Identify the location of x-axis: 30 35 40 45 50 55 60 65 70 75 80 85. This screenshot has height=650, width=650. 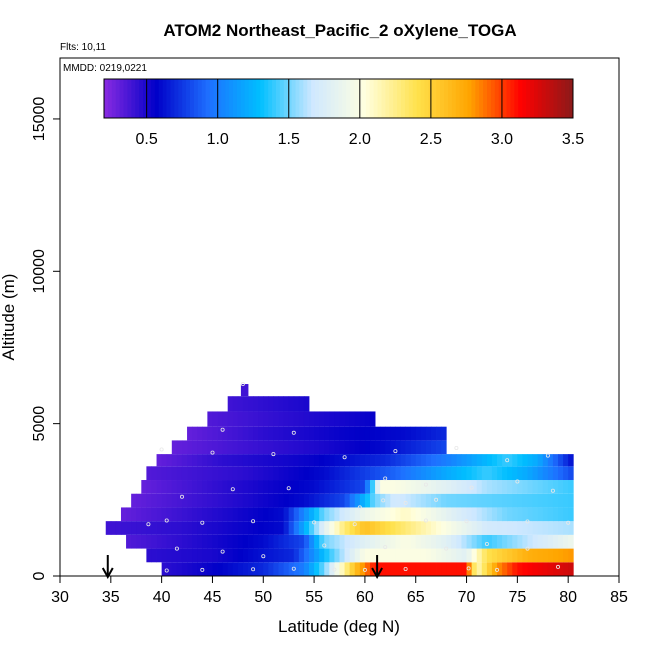
(339, 590).